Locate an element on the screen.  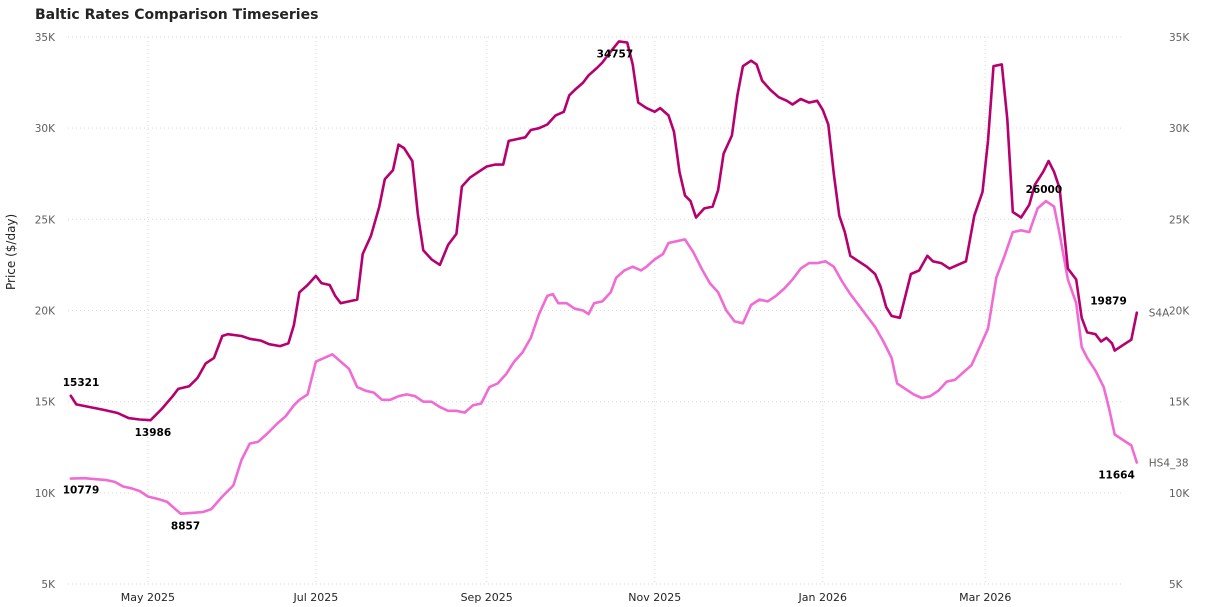
data-label: 10779 is located at coordinates (81, 491).